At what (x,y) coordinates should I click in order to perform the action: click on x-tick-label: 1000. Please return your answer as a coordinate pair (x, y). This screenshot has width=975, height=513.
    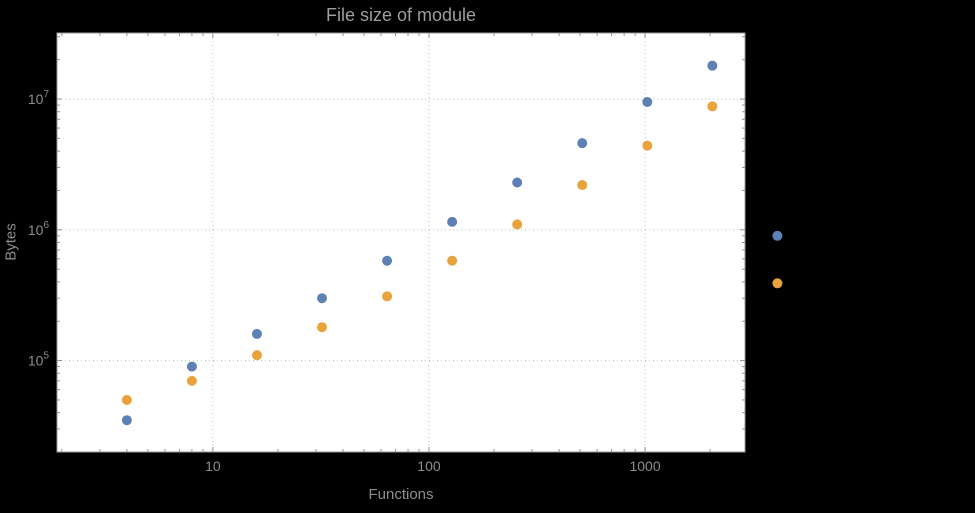
    Looking at the image, I should click on (644, 466).